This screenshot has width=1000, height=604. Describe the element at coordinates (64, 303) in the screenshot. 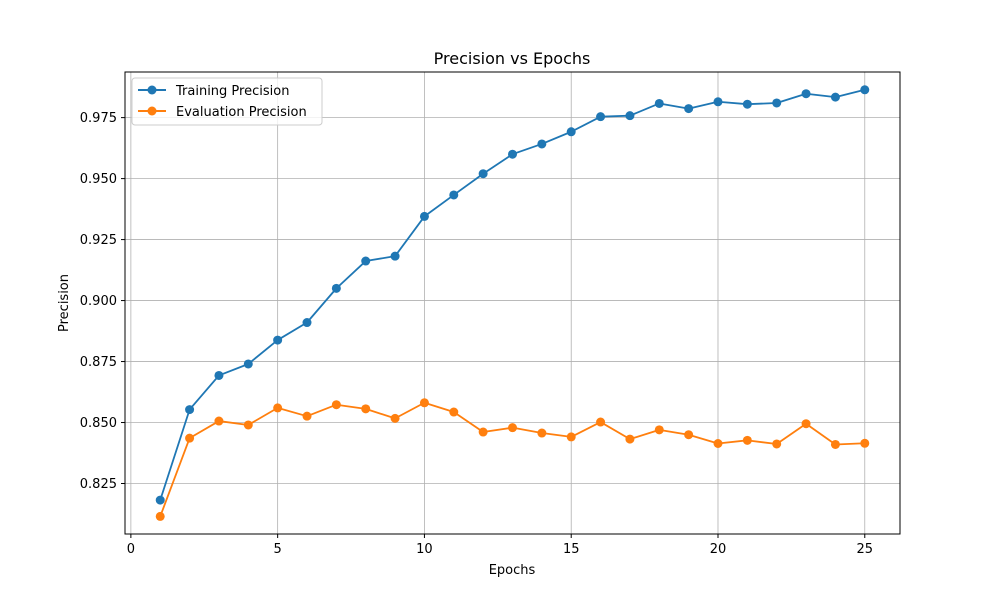

I see `y-axis-label: Precision` at that location.